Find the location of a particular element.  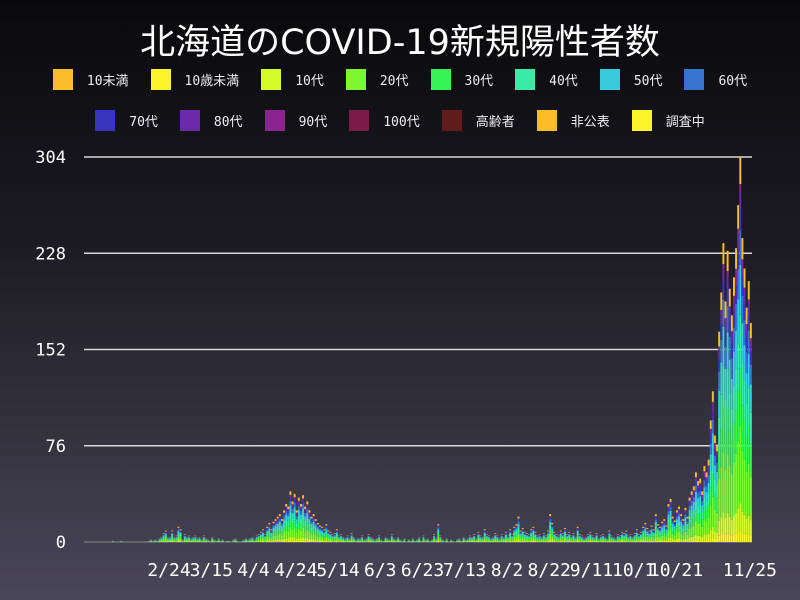

legend-item: 60代 is located at coordinates (715, 79).